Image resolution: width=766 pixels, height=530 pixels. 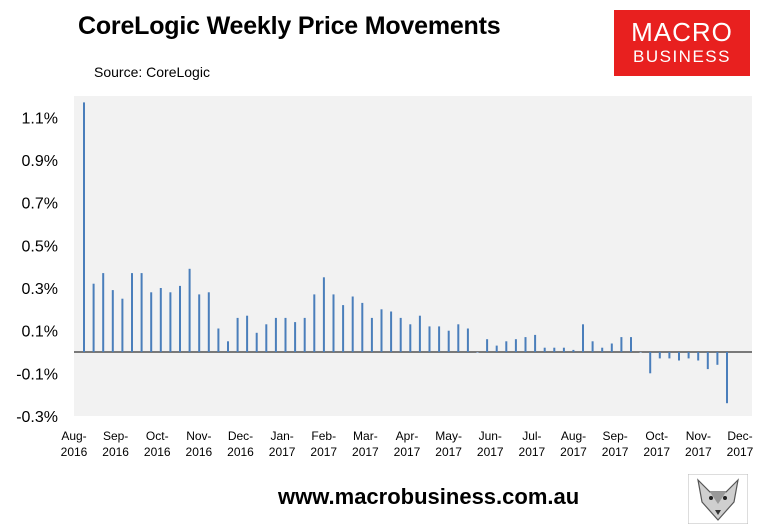 I want to click on x-tick-month: Mar-, so click(x=365, y=436).